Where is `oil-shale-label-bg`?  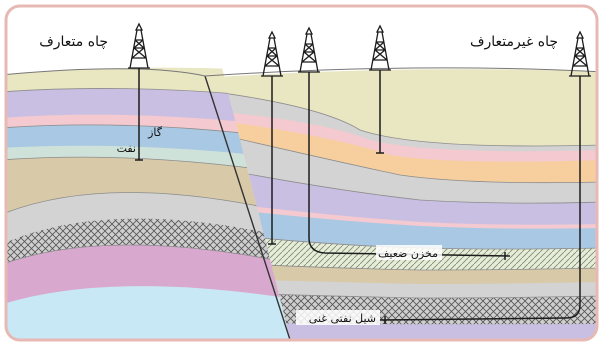
oil-shale-label-bg is located at coordinates (338, 317).